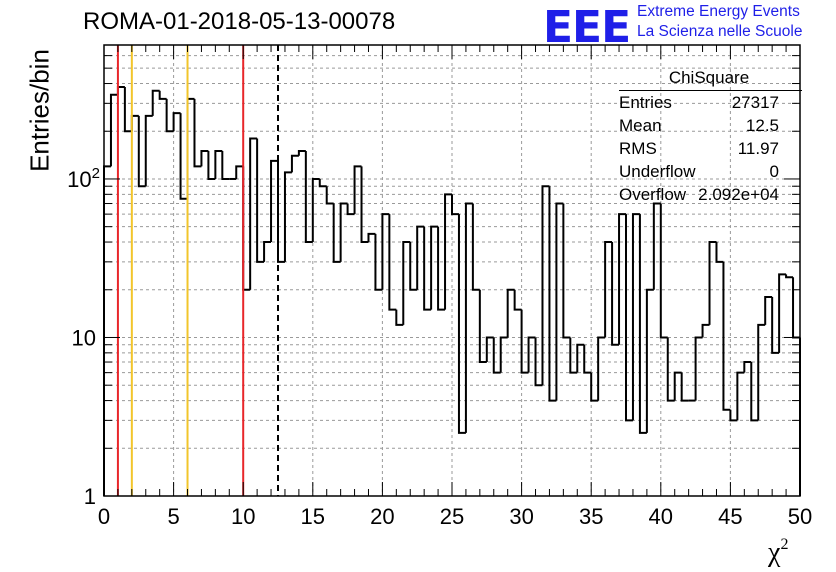 The image size is (836, 572). I want to click on logo-line-1: Extreme Energy Events, so click(718, 11).